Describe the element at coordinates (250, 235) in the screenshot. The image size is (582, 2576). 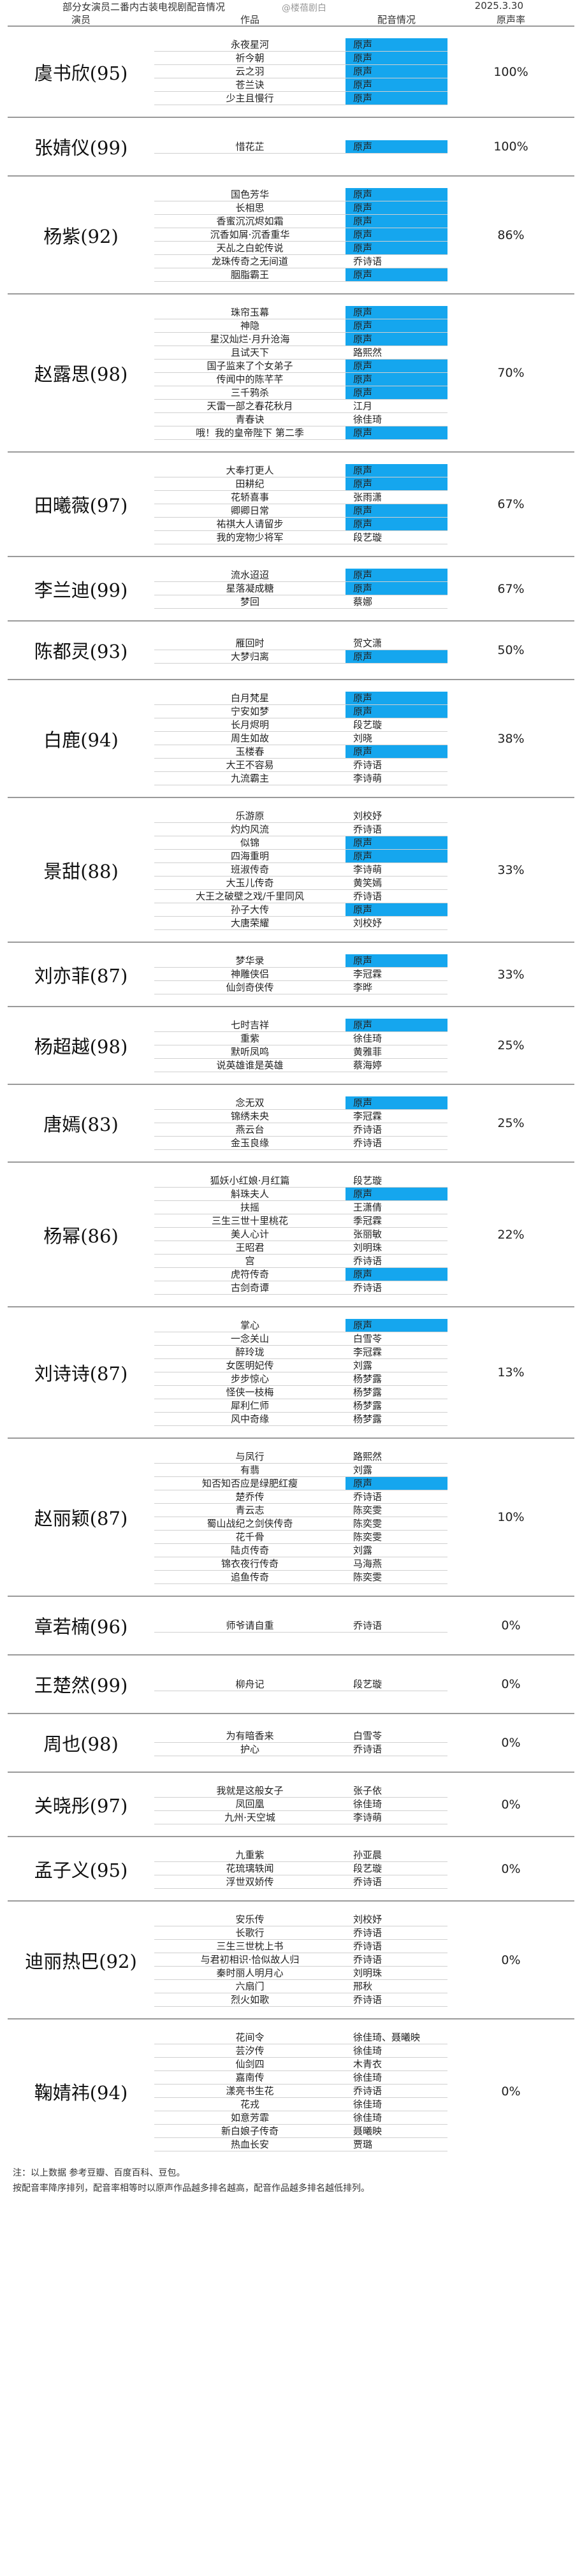
I see `work-title: 沉香如屑·沉香重华` at that location.